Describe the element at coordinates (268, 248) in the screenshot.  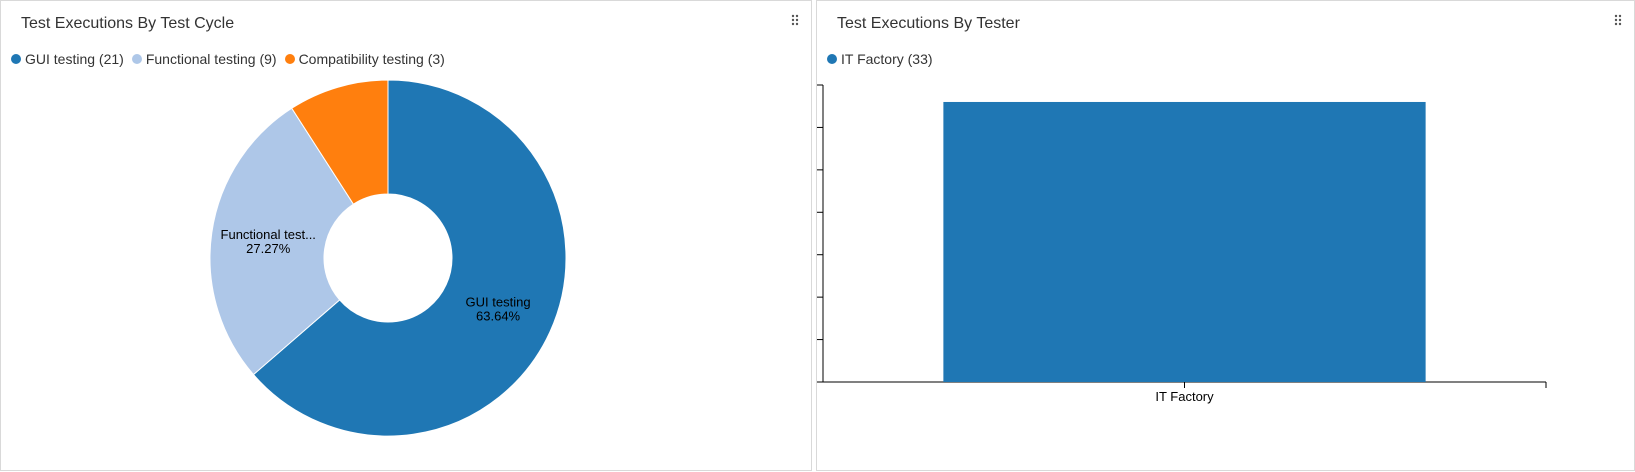
I see `slice-percent-label: 27.27%` at that location.